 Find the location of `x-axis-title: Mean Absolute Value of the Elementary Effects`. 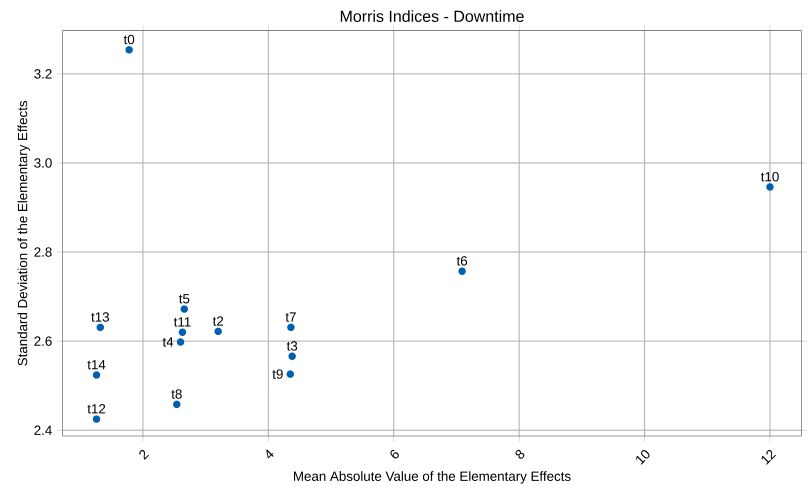

x-axis-title: Mean Absolute Value of the Elementary Effects is located at coordinates (432, 477).